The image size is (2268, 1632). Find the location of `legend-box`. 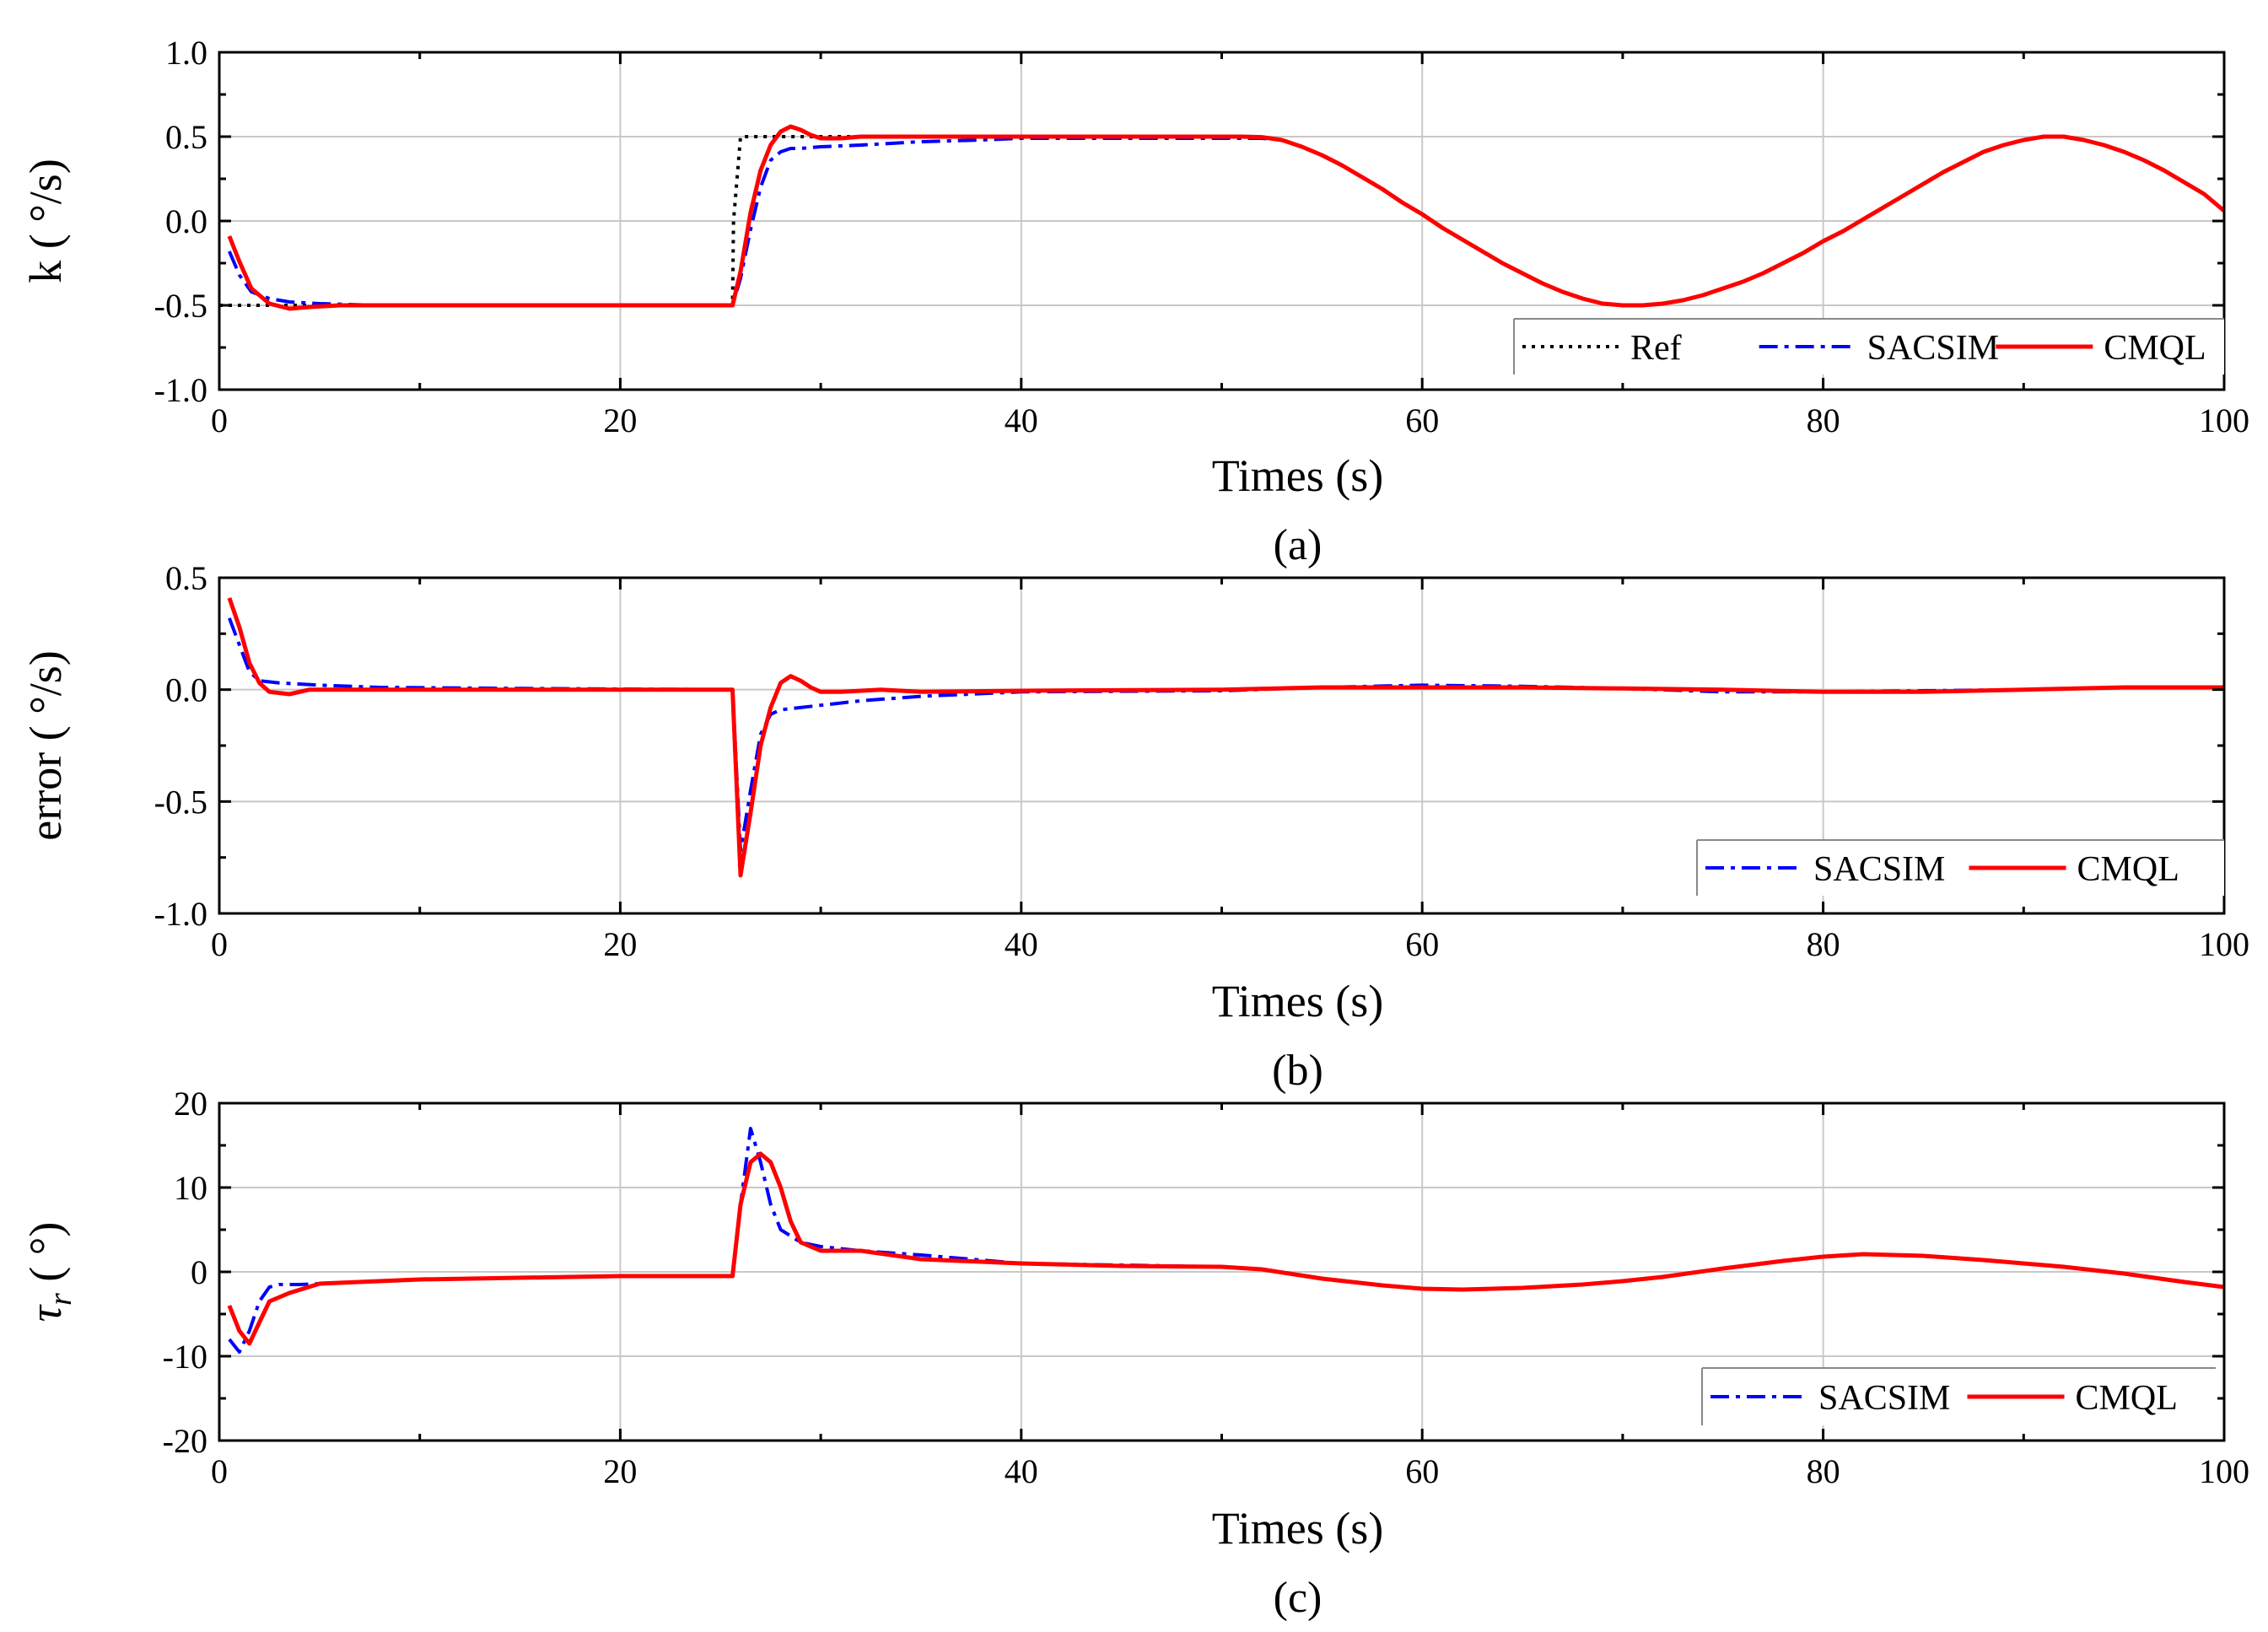

legend-box is located at coordinates (1869, 346).